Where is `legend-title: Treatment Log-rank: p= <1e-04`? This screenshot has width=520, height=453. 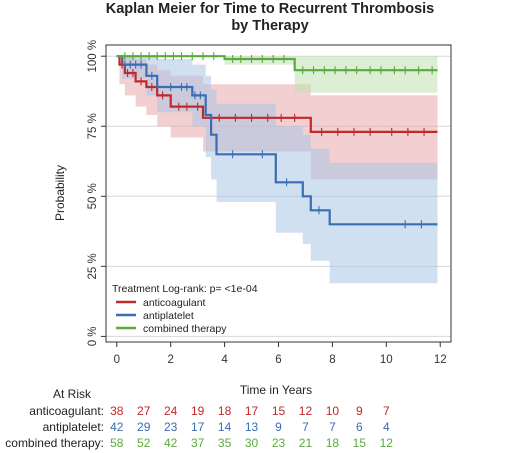
legend-title: Treatment Log-rank: p= <1e-04 is located at coordinates (185, 289).